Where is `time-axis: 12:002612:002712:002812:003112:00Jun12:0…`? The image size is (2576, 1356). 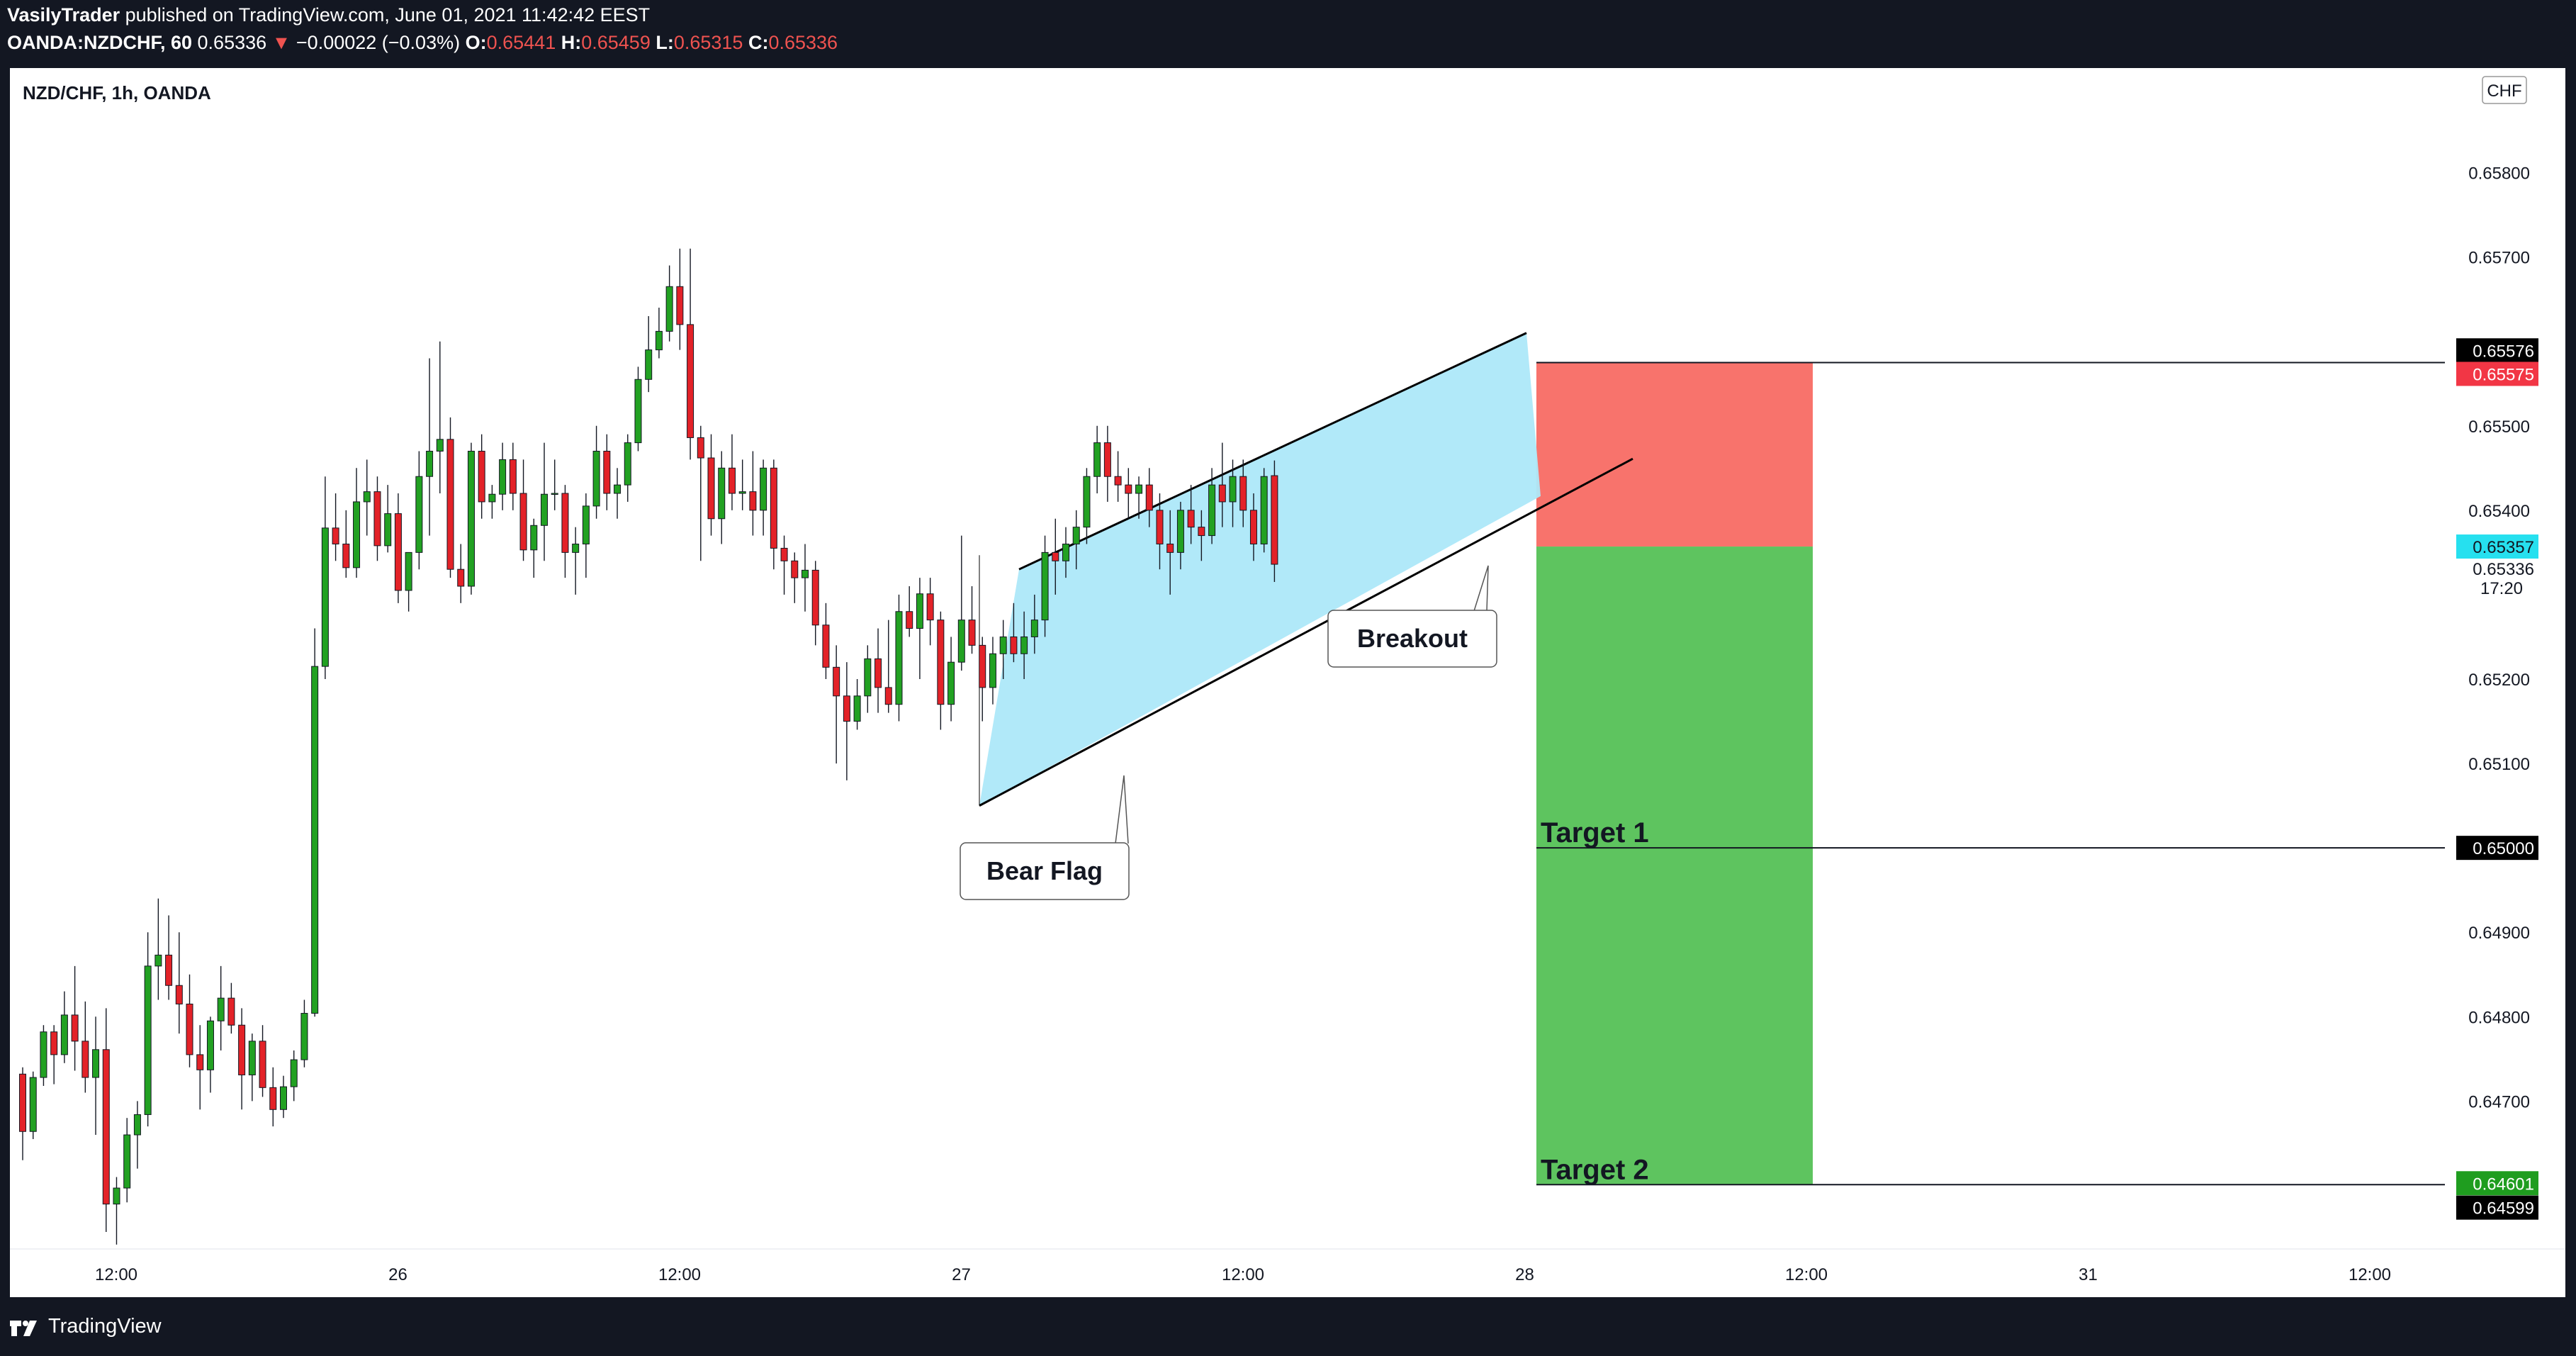 time-axis: 12:002612:002712:002812:003112:00Jun12:0… is located at coordinates (1287, 1266).